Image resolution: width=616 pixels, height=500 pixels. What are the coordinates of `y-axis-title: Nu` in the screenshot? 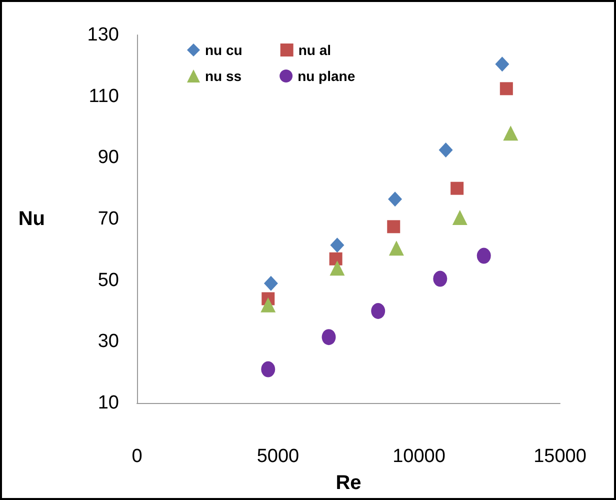 It's located at (31, 219).